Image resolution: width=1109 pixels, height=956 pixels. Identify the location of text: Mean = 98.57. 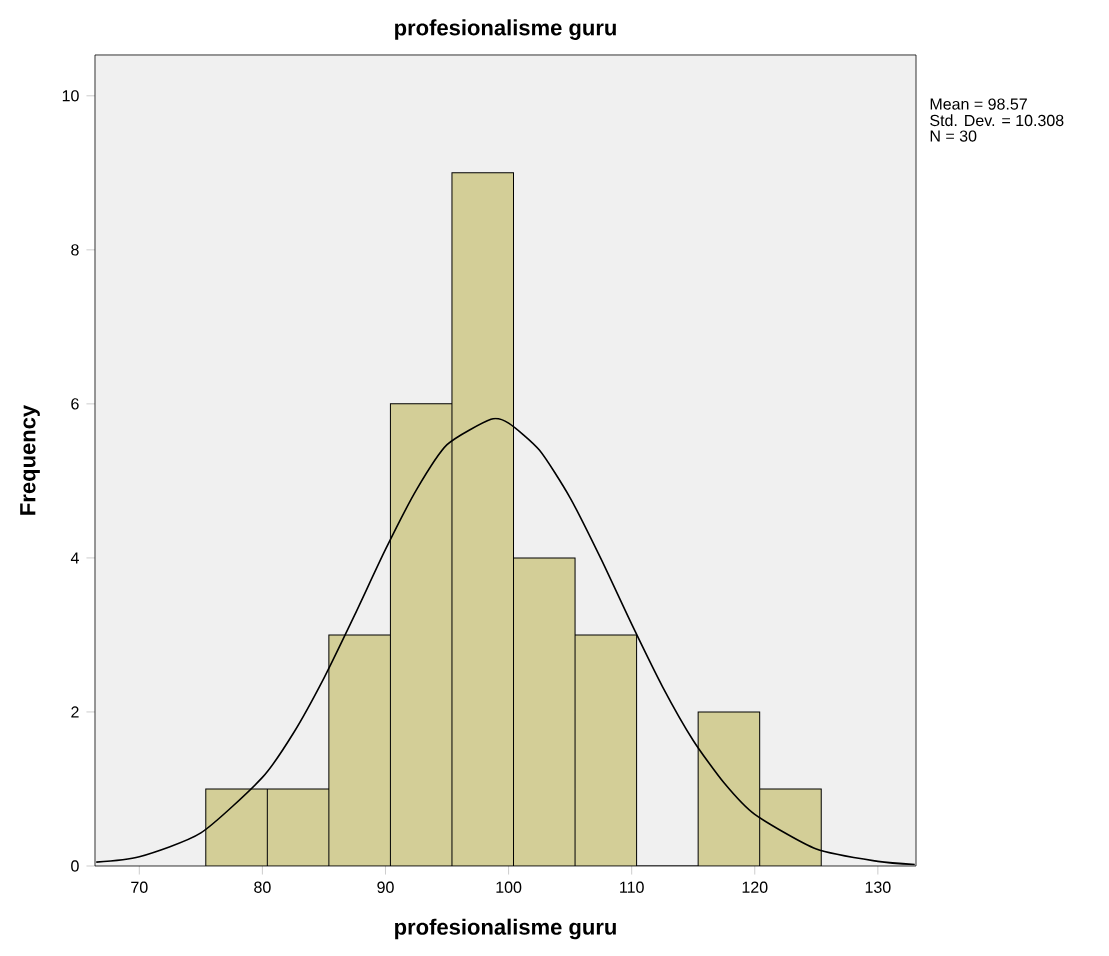
(978, 104).